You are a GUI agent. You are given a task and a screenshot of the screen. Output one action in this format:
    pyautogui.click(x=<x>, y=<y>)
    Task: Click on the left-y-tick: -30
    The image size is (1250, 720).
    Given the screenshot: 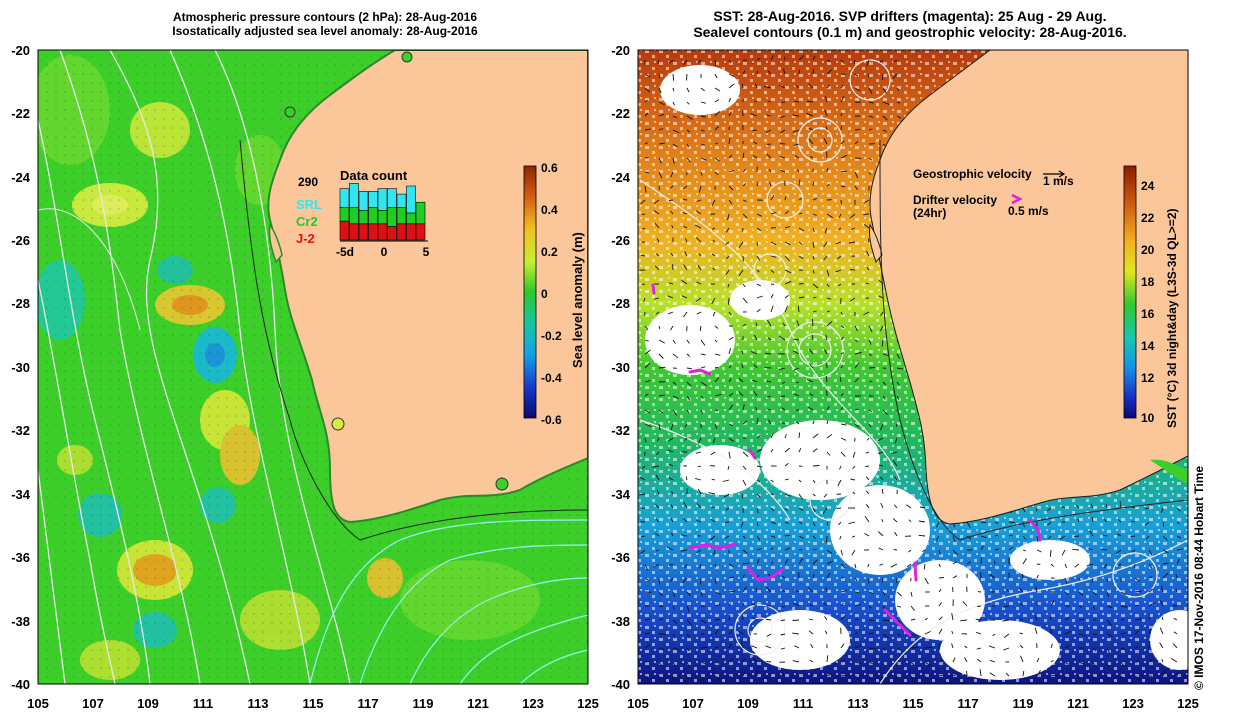 What is the action you would take?
    pyautogui.click(x=20, y=367)
    